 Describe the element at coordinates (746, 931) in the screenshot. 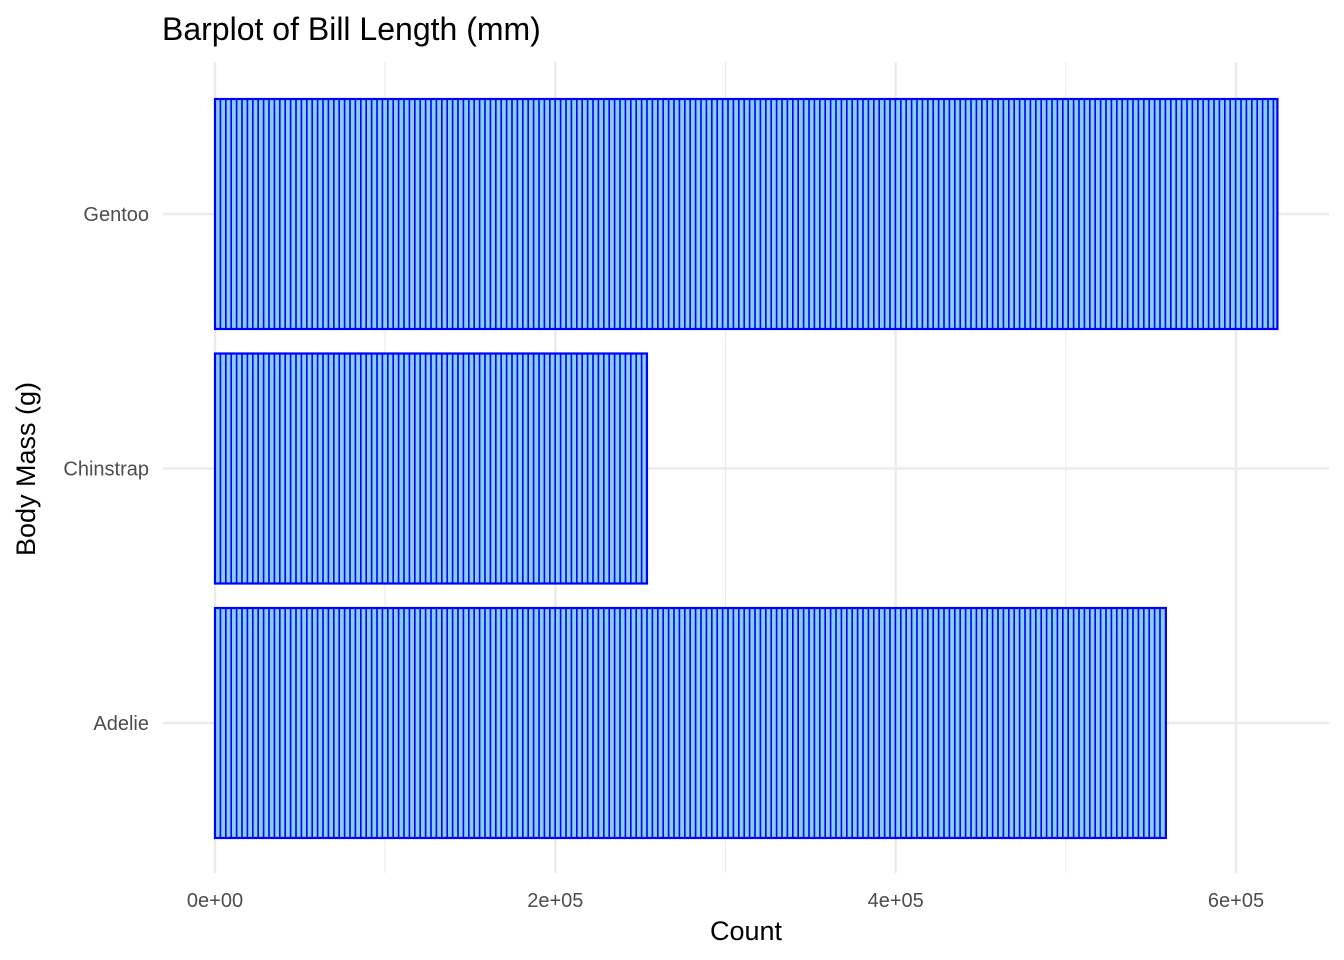

I see `x-axis-title: Count` at that location.